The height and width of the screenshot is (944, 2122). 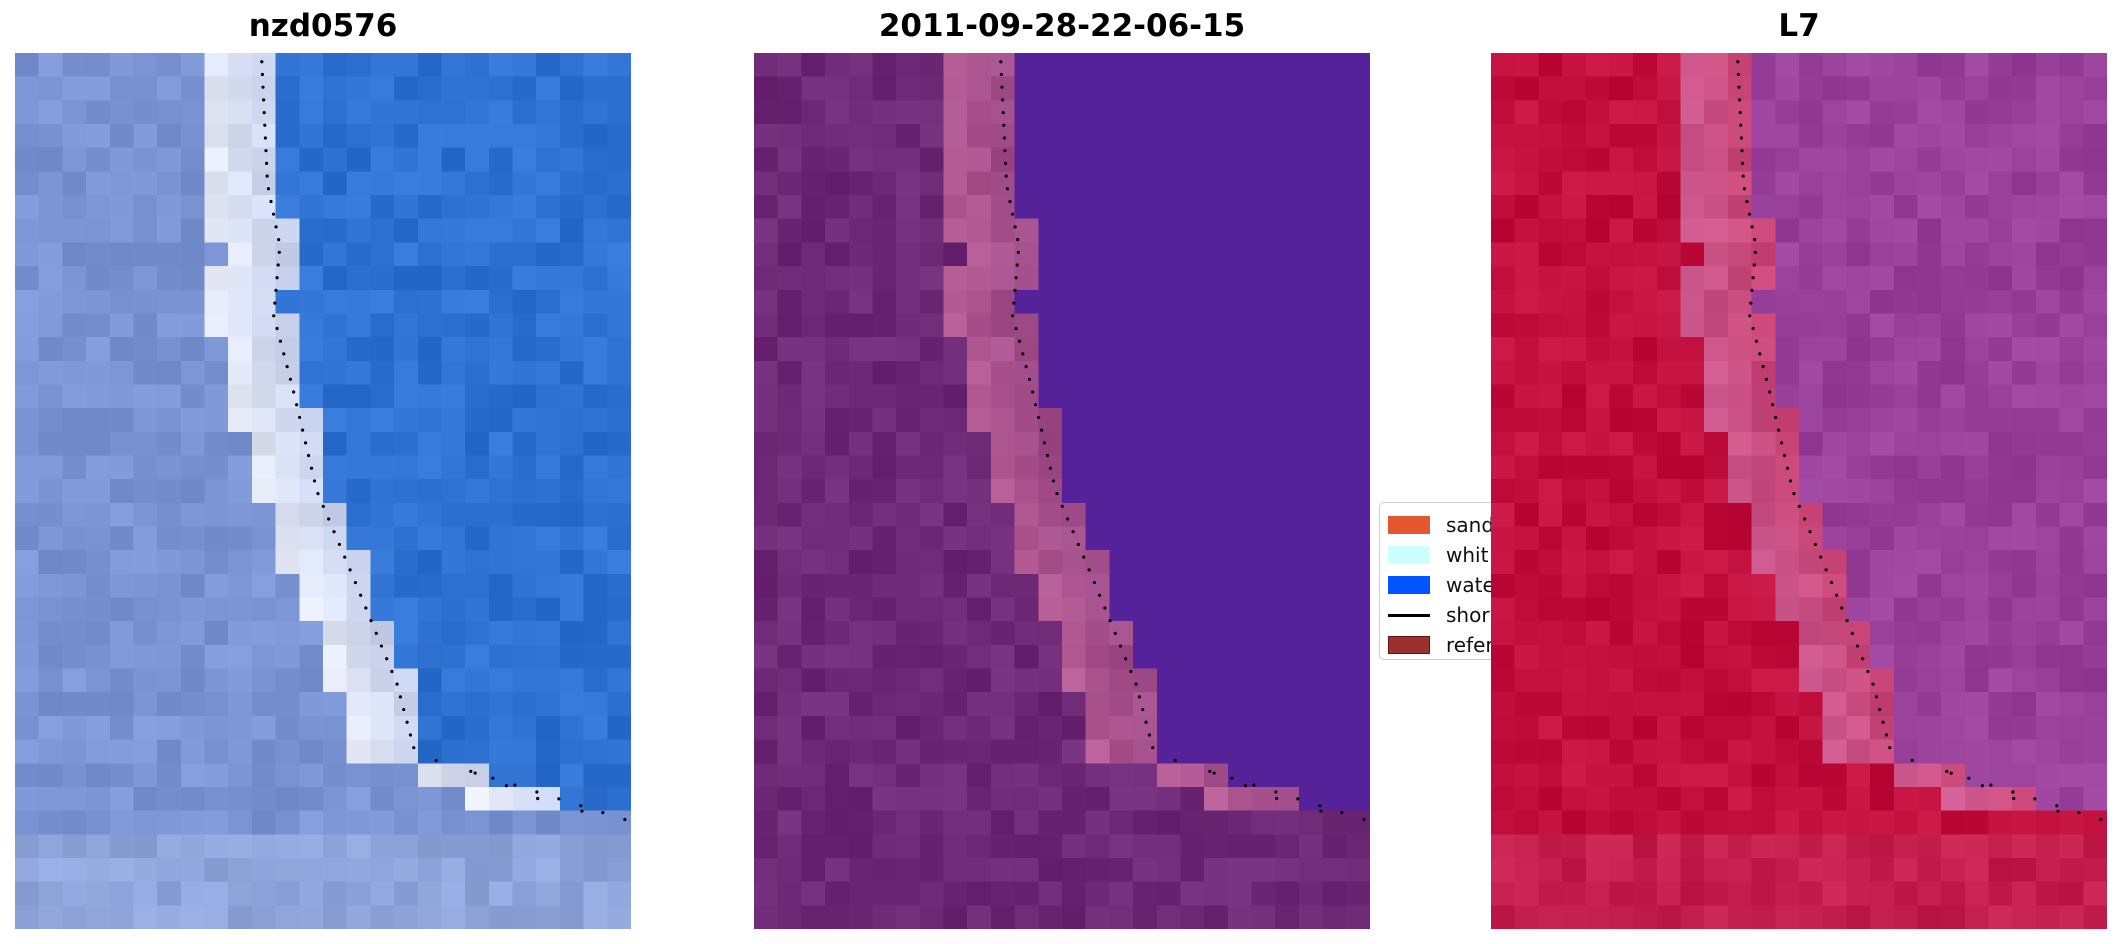 I want to click on legend-item-shoreline: shor, so click(x=1439, y=615).